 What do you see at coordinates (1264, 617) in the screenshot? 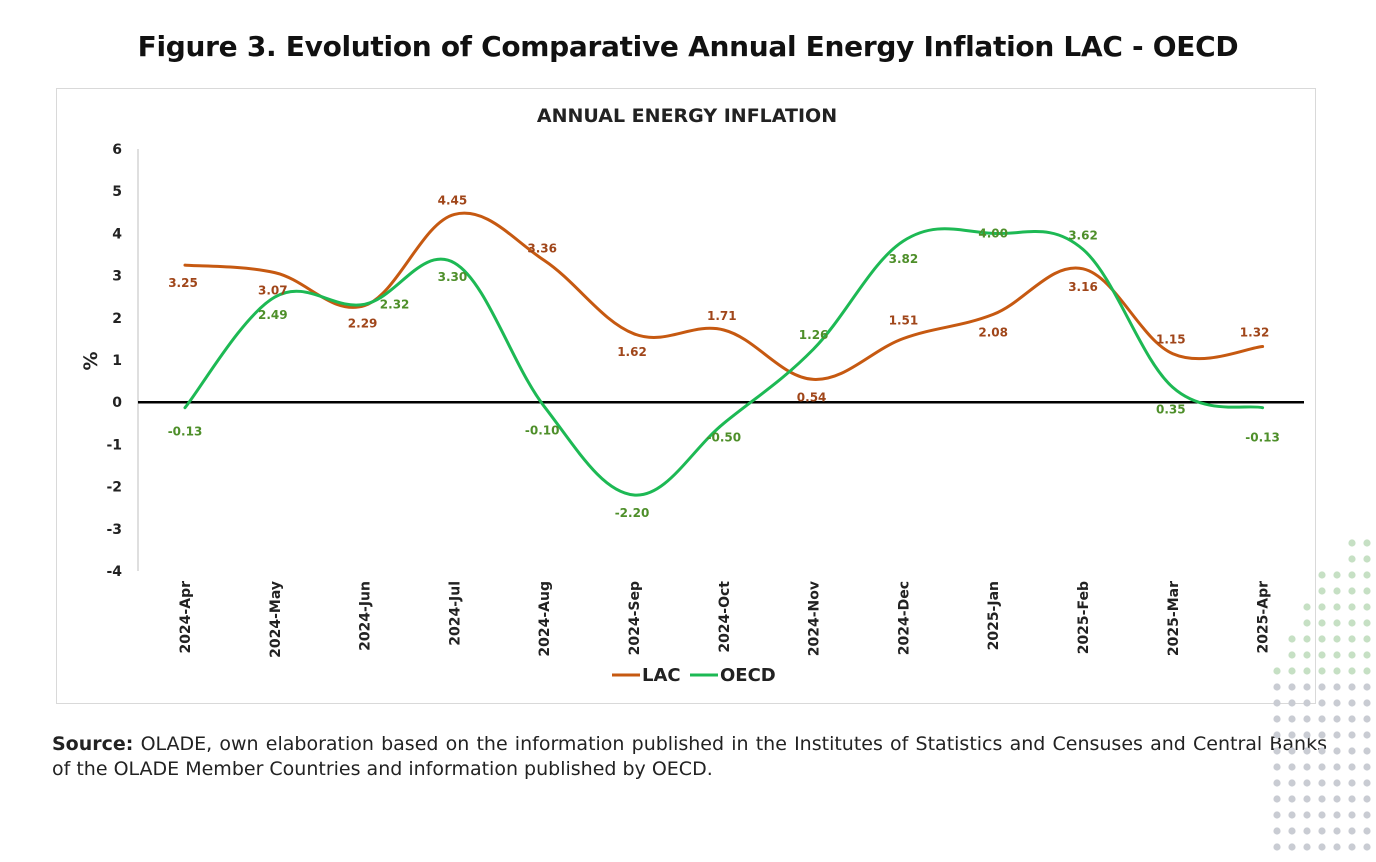
I see `x-tick-label: 2025-Apr` at bounding box center [1264, 617].